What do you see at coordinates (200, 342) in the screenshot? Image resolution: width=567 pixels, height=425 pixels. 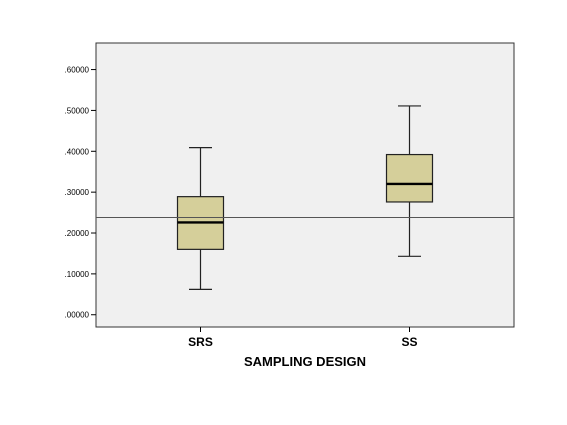 I see `x-tick-label: SRS` at bounding box center [200, 342].